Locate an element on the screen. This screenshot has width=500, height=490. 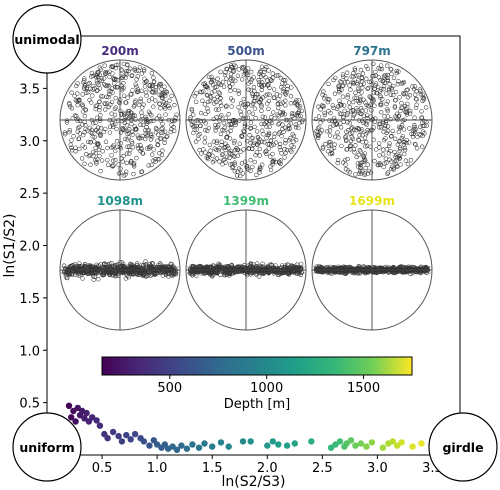
corner-circle is located at coordinates (47, 39).